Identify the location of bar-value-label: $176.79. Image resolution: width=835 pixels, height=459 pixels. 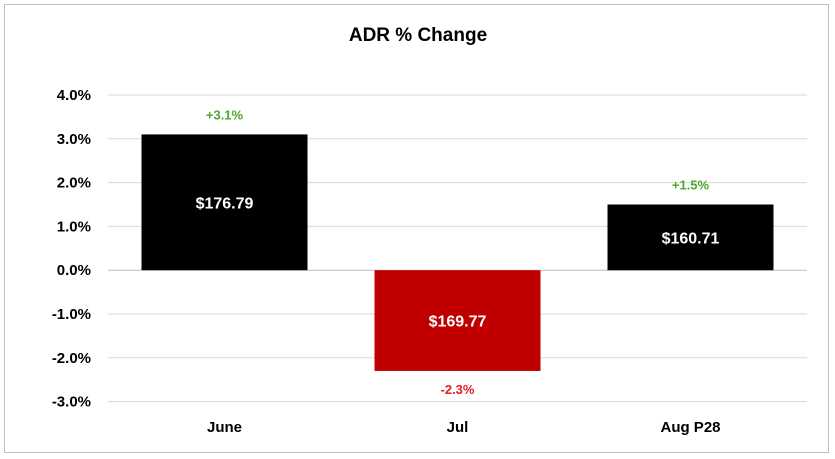
(225, 203).